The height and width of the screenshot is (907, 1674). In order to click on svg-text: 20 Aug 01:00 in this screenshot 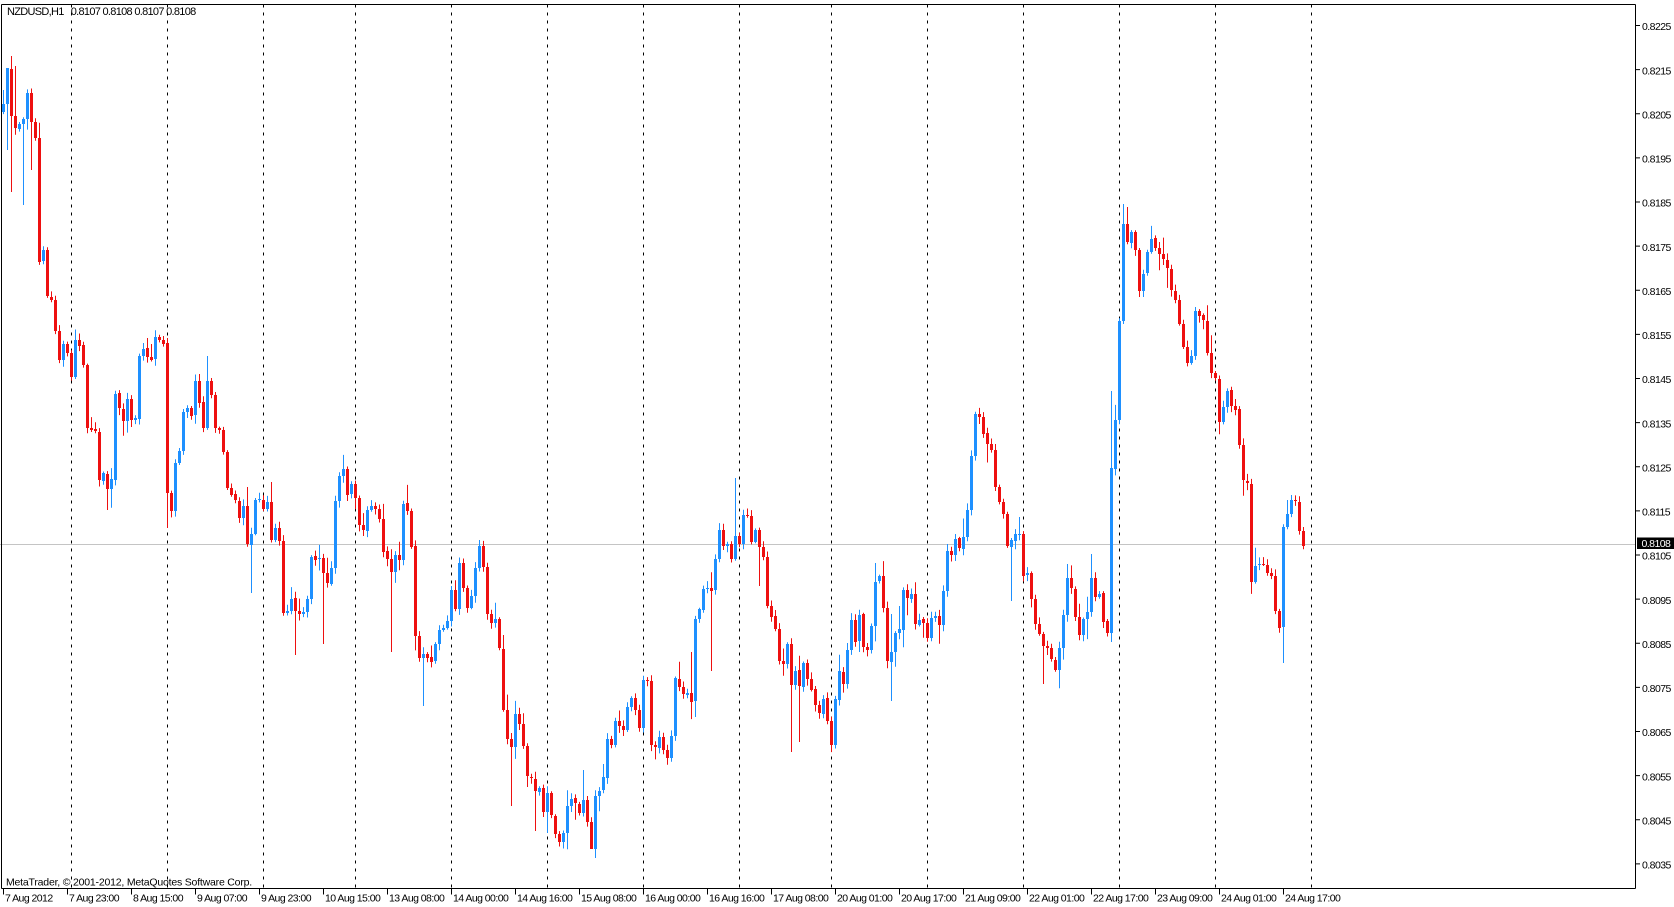, I will do `click(865, 899)`.